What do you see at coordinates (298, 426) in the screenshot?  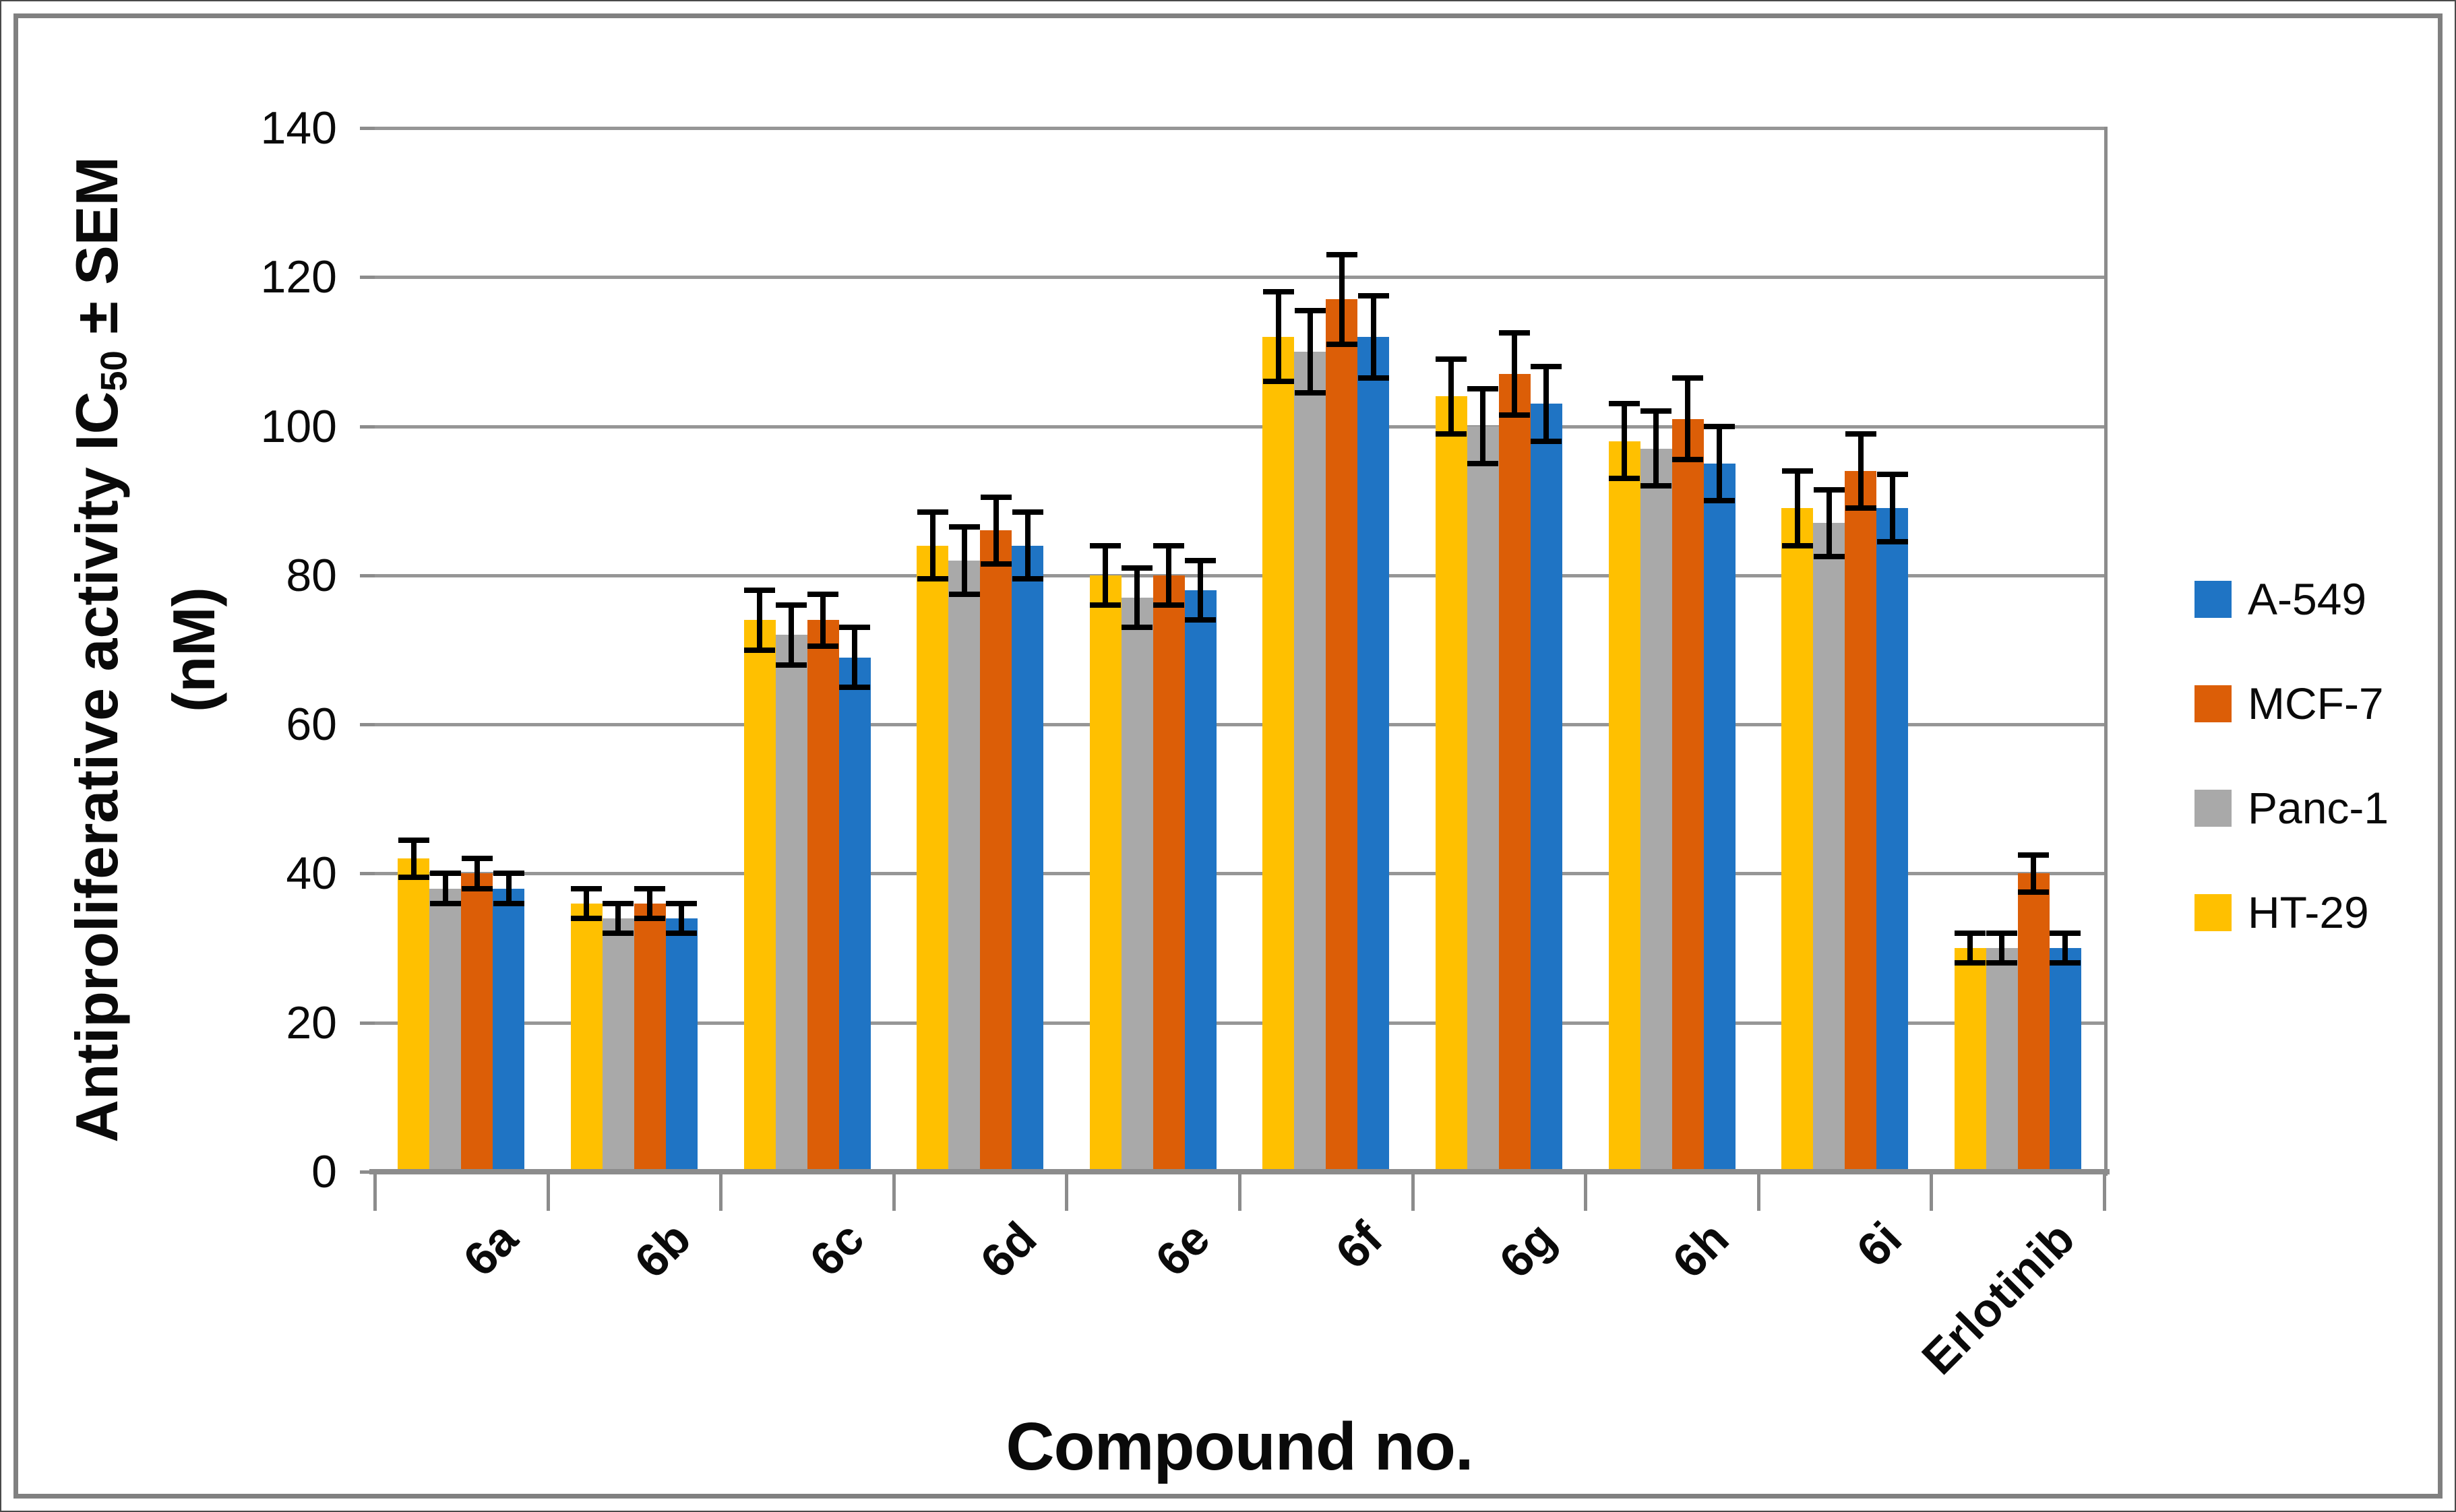 I see `y-tick-label-100: 100` at bounding box center [298, 426].